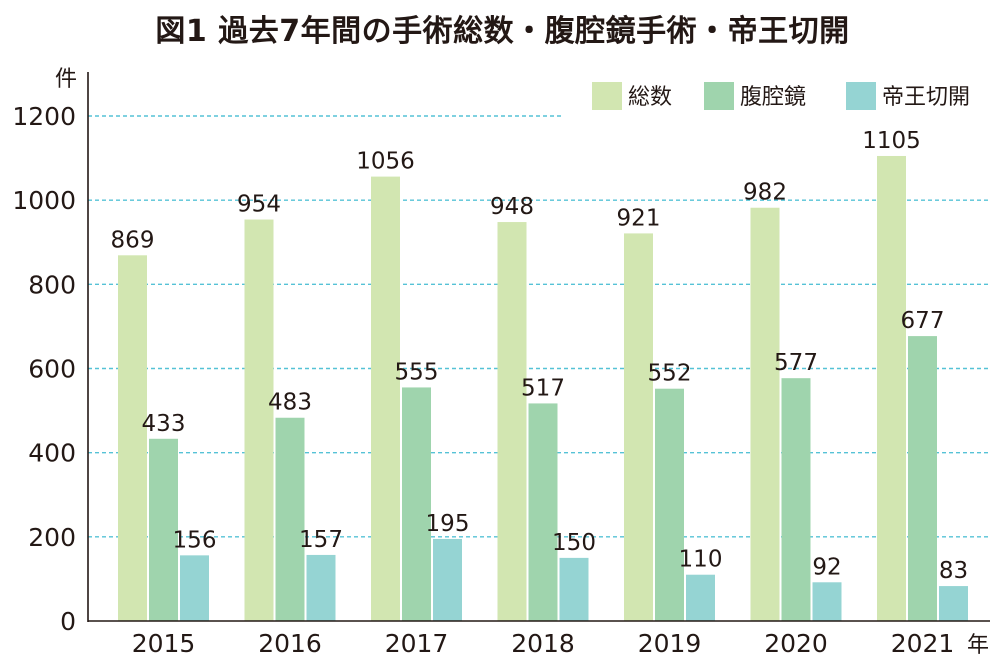 Image resolution: width=1005 pixels, height=665 pixels. Describe the element at coordinates (417, 372) in the screenshot. I see `value-label: 555` at that location.